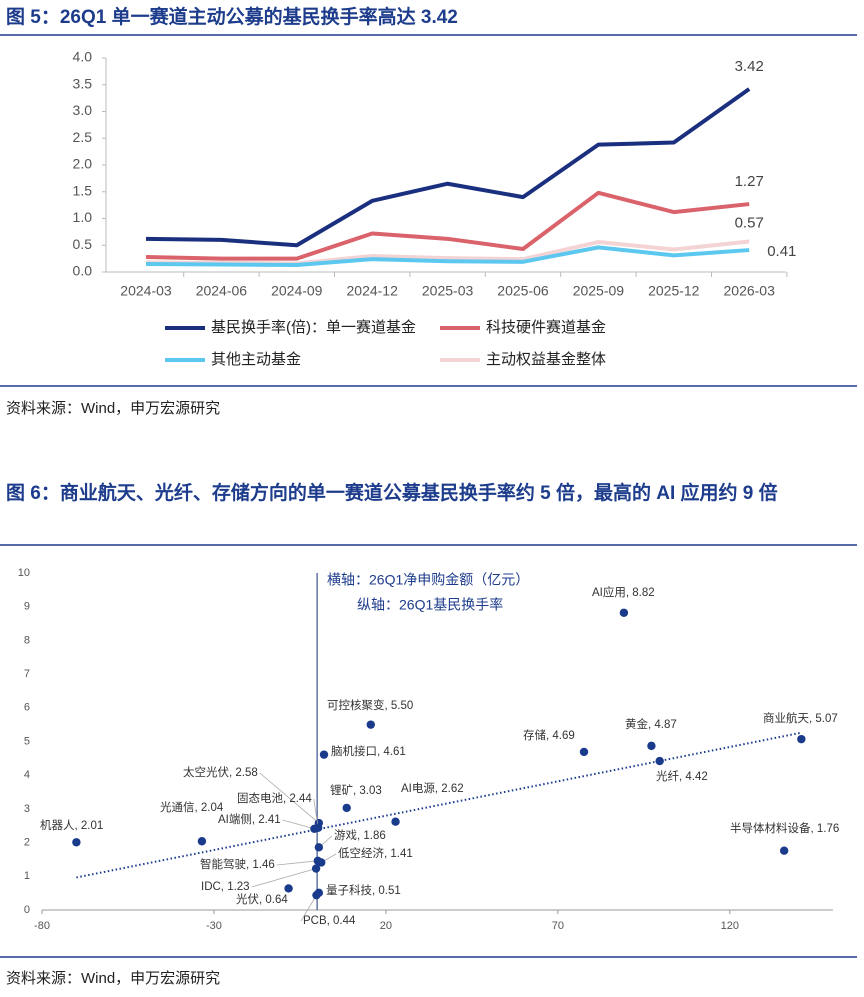 Image resolution: width=864 pixels, height=997 pixels. I want to click on data-label: 脑机接口, 4.61, so click(368, 751).